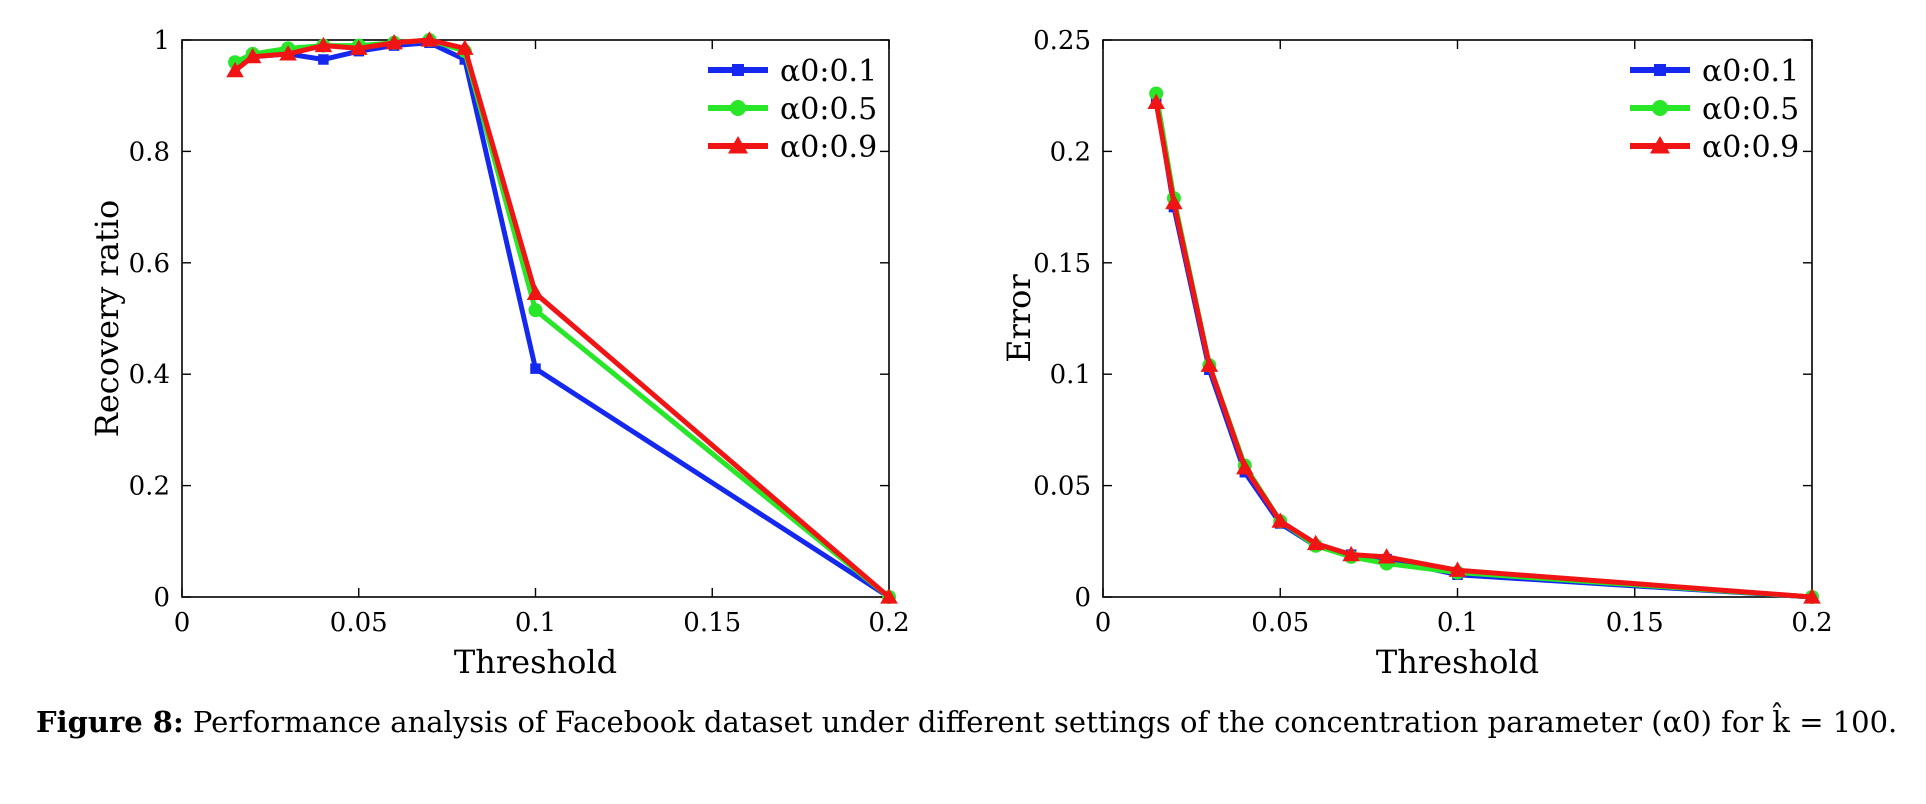 The width and height of the screenshot is (1926, 804). Describe the element at coordinates (110, 722) in the screenshot. I see `caption-label: Figure 8:` at that location.